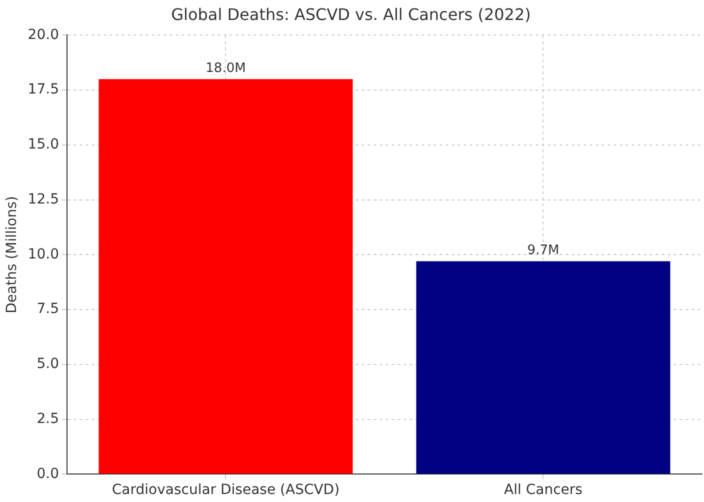  What do you see at coordinates (47, 364) in the screenshot?
I see `y-tick-label: 5.0` at bounding box center [47, 364].